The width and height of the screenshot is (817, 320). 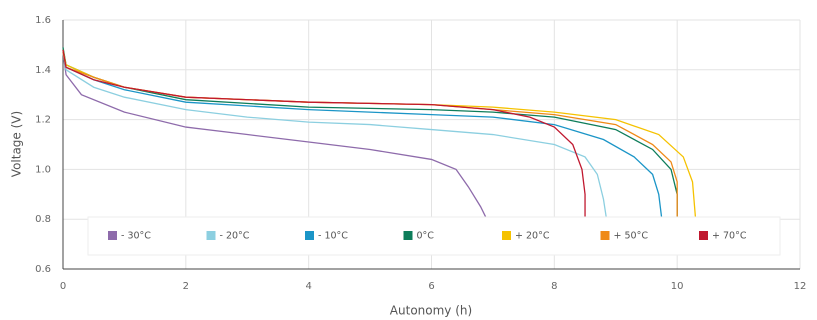 I want to click on x-axis-label: Autonomy (h), so click(x=431, y=311).